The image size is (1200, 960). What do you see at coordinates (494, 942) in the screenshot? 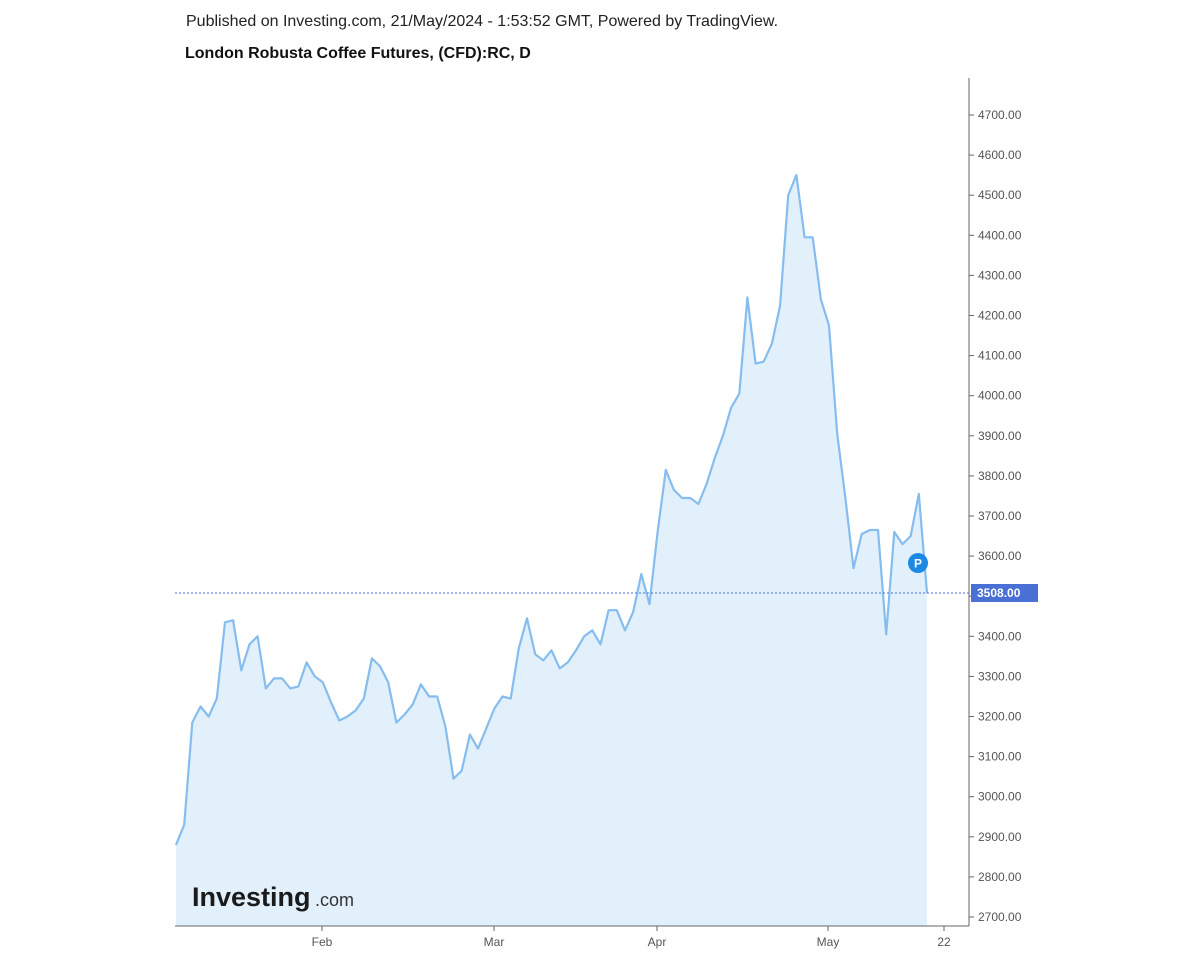
I see `x-tick-label: Mar` at bounding box center [494, 942].